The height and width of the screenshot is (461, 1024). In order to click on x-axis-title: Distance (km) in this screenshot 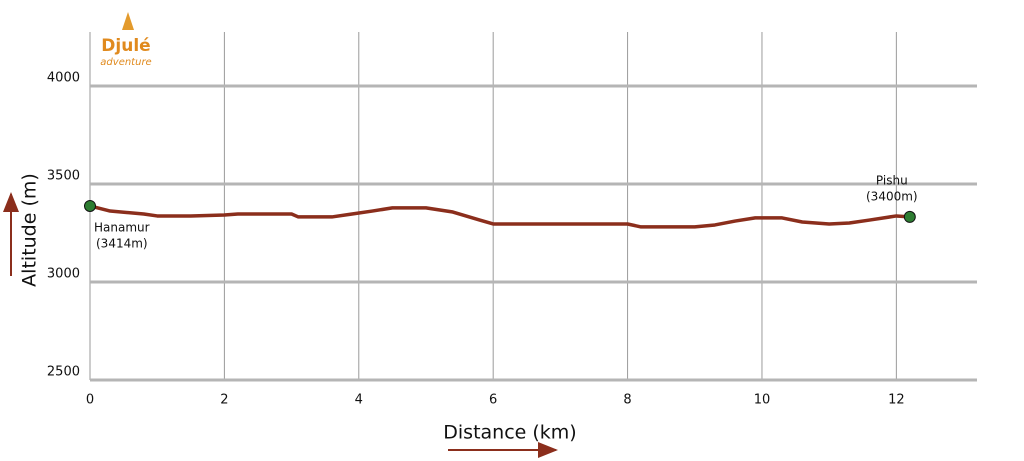, I will do `click(509, 433)`.